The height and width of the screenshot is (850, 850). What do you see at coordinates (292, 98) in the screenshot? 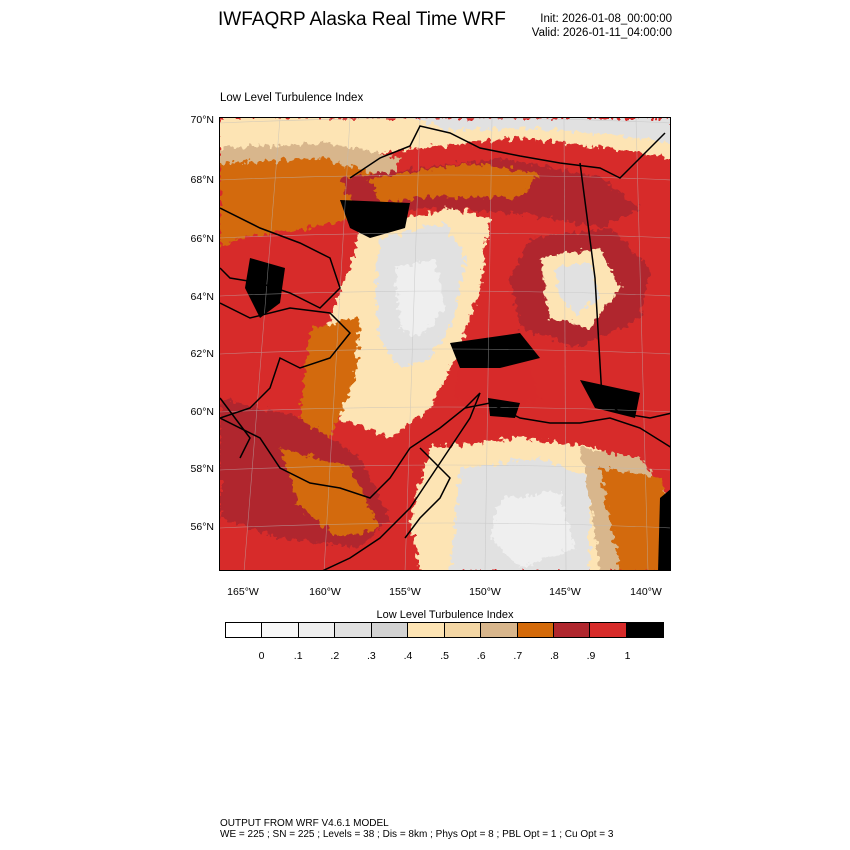
I see `plot-label: Low Level Turbulence Index` at bounding box center [292, 98].